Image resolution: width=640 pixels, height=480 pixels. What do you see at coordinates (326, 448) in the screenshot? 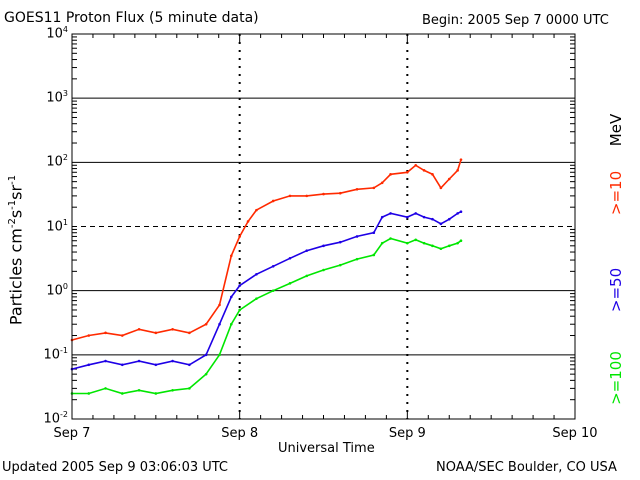
I see `x-axis-label: Universal Time` at bounding box center [326, 448].